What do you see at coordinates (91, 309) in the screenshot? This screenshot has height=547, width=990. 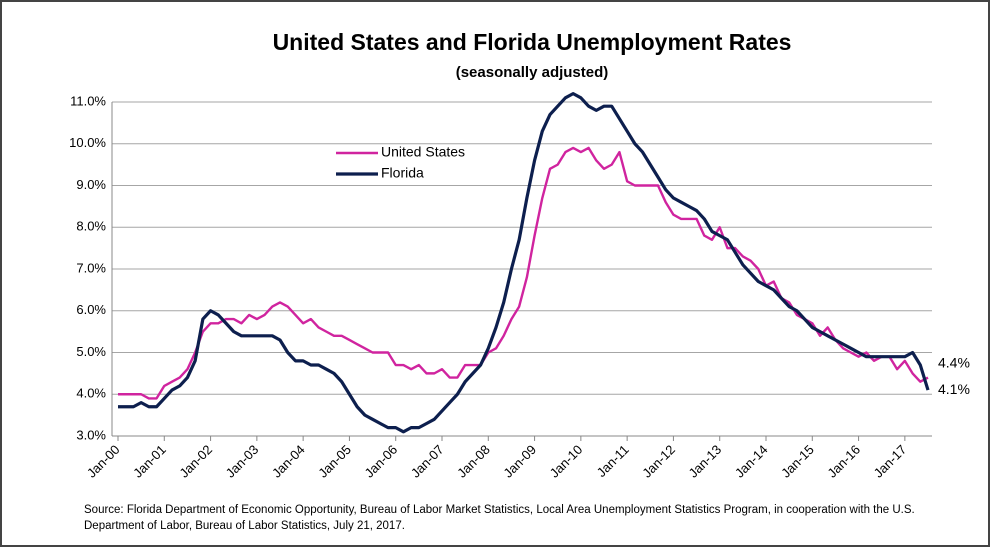 I see `y-tick-label: 6.0%` at bounding box center [91, 309].